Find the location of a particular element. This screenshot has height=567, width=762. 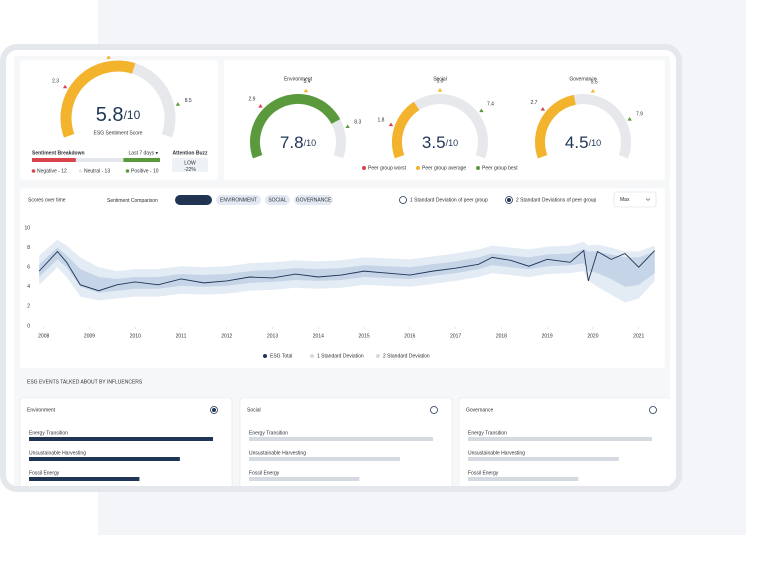

breakdown-label: Neutral - 13 is located at coordinates (97, 171).